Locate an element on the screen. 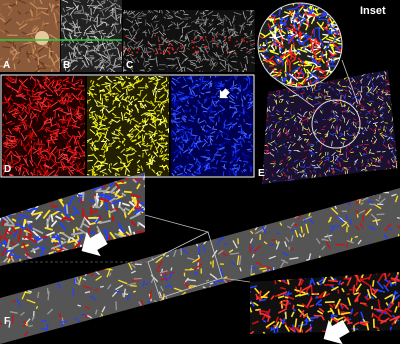  optic-disc is located at coordinates (42, 38).